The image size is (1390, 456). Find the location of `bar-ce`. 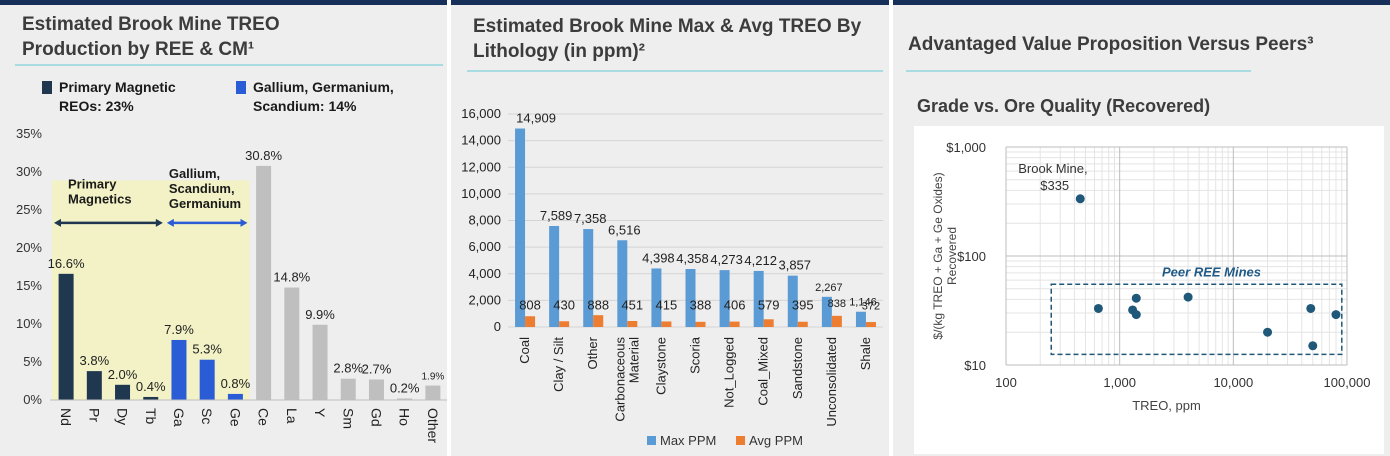

bar-ce is located at coordinates (264, 282).